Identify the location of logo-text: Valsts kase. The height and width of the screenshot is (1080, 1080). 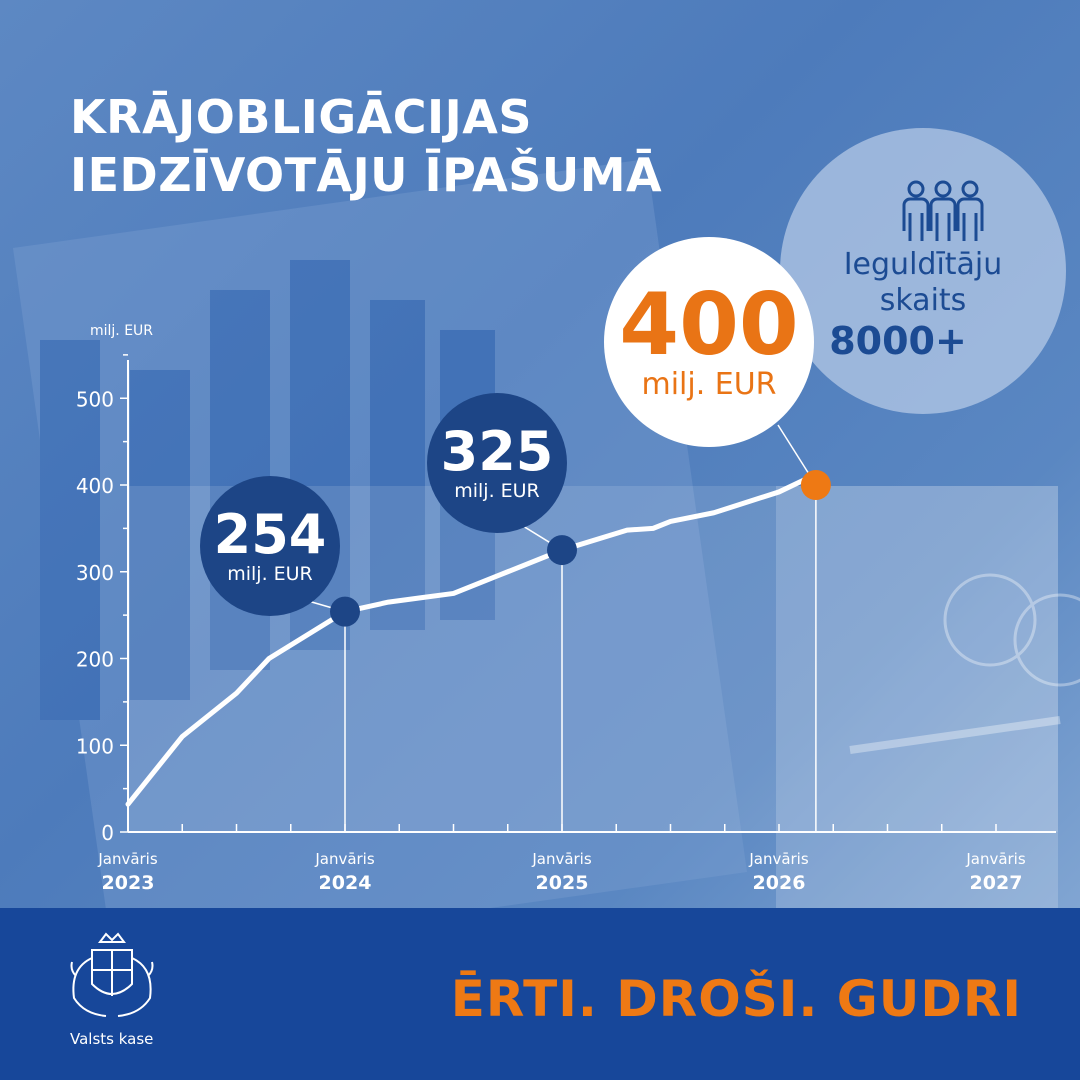
(112, 1039).